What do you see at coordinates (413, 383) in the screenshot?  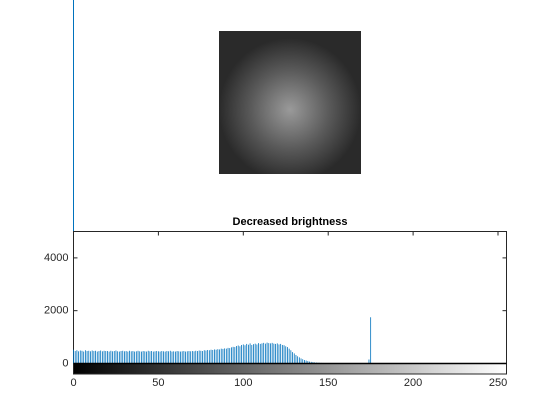 I see `x-tick-label: 200` at bounding box center [413, 383].